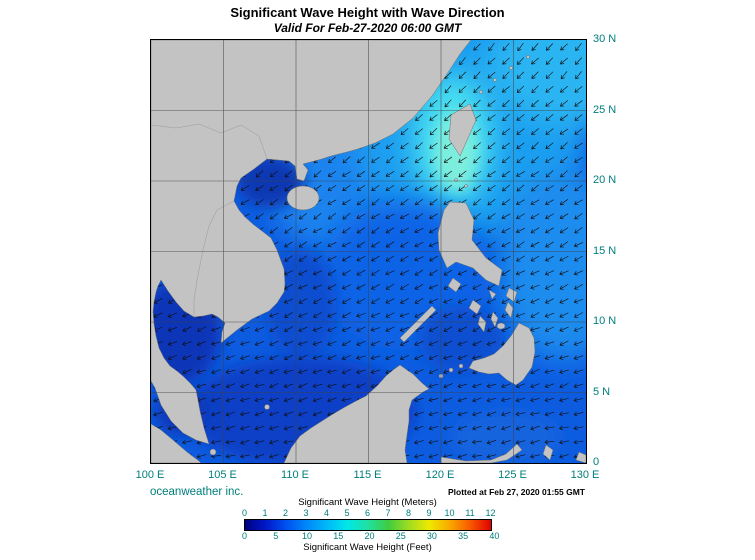 This screenshot has width=755, height=560. Describe the element at coordinates (306, 536) in the screenshot. I see `feet-tick-label: 10` at that location.